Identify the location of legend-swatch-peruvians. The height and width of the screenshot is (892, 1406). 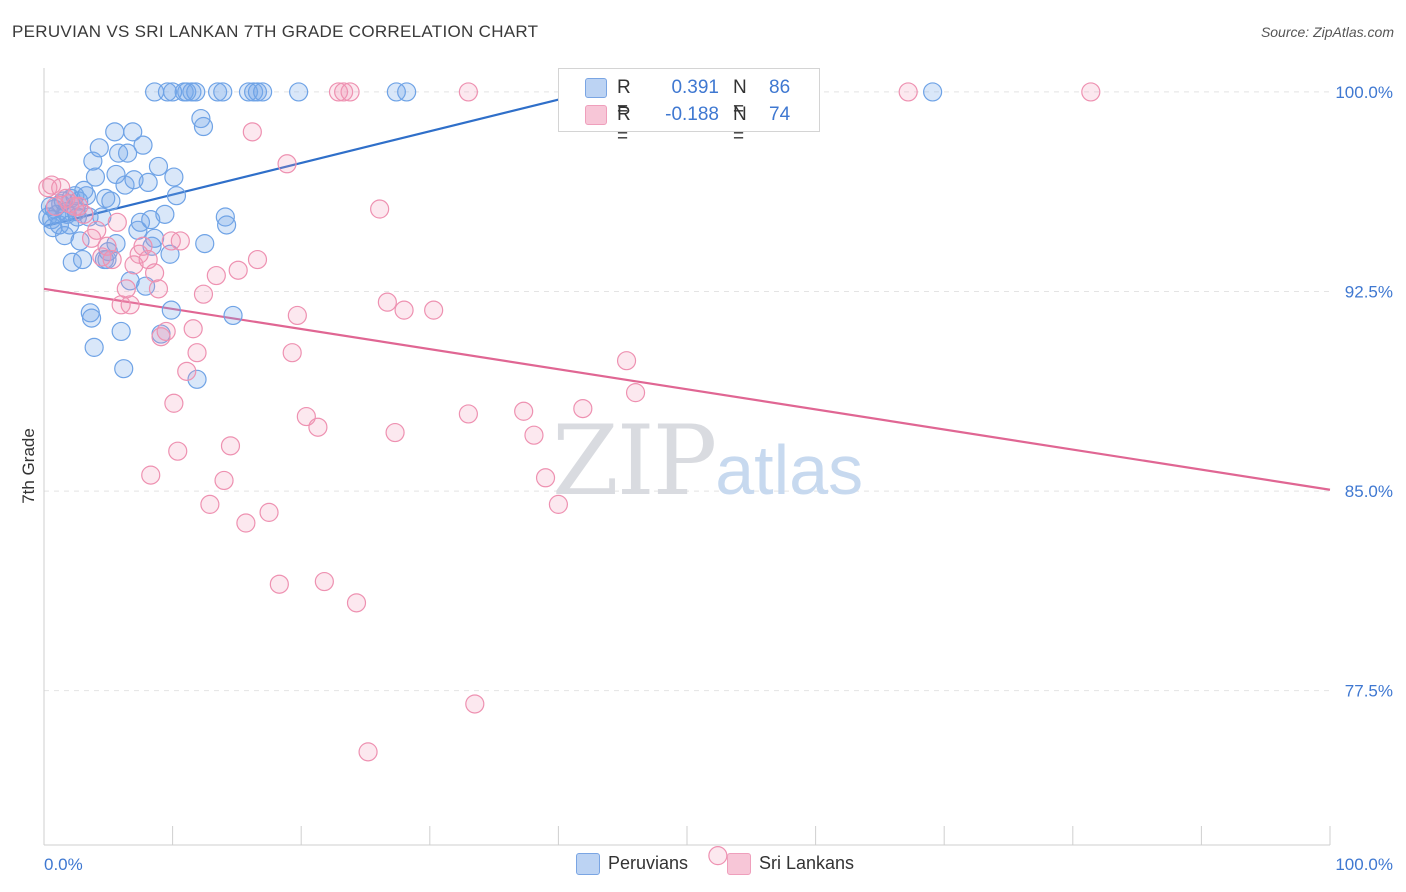
(596, 88).